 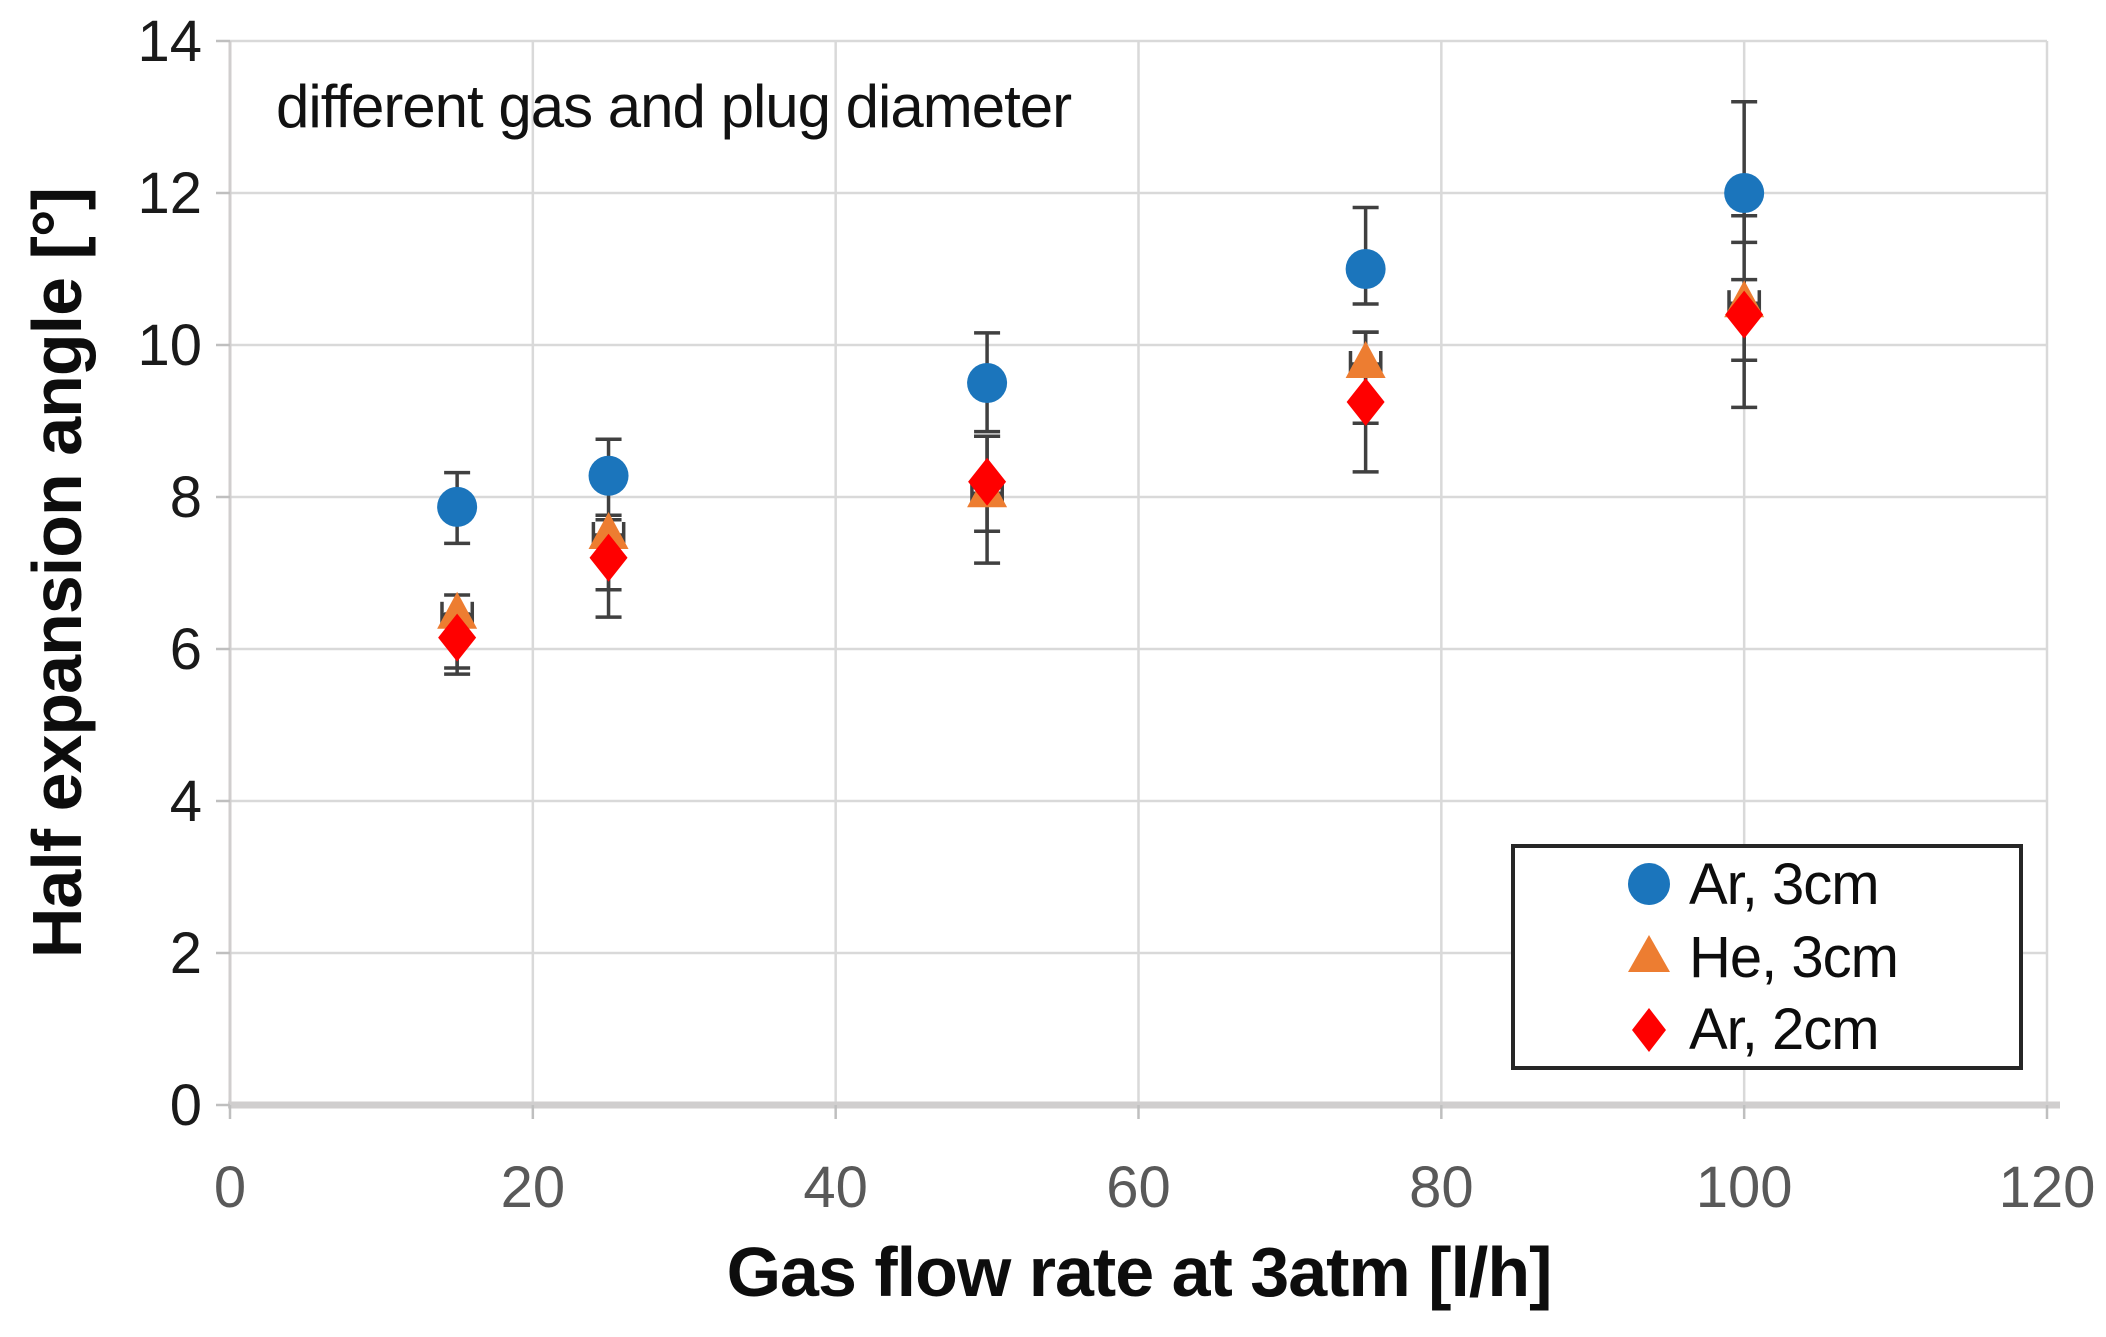 I want to click on y-tick-labels: 0 2 4 6 8 10 12 14, so click(x=169, y=573).